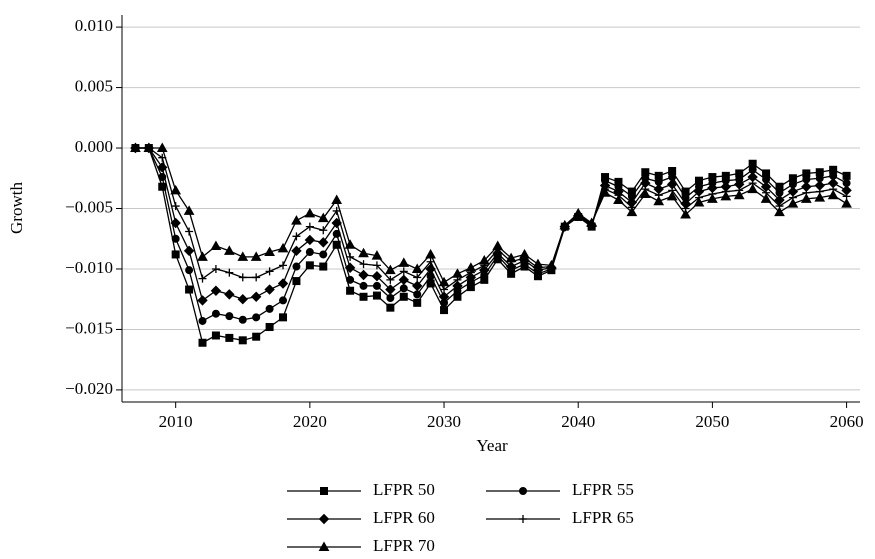 Image resolution: width=875 pixels, height=559 pixels. I want to click on y-tick-label: 0.010, so click(94, 25).